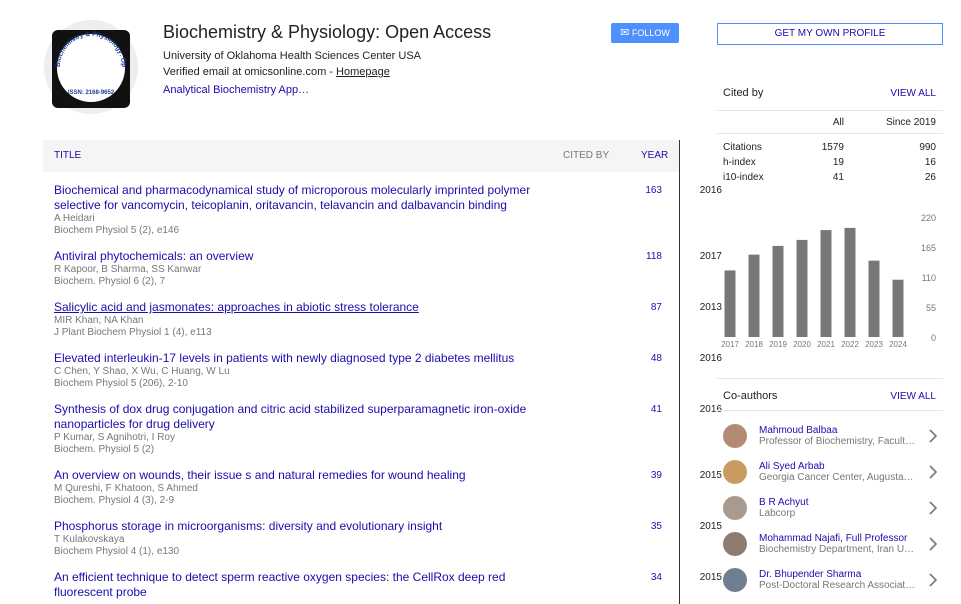 The image size is (961, 604). What do you see at coordinates (656, 358) in the screenshot?
I see `article-cited-by: 48` at bounding box center [656, 358].